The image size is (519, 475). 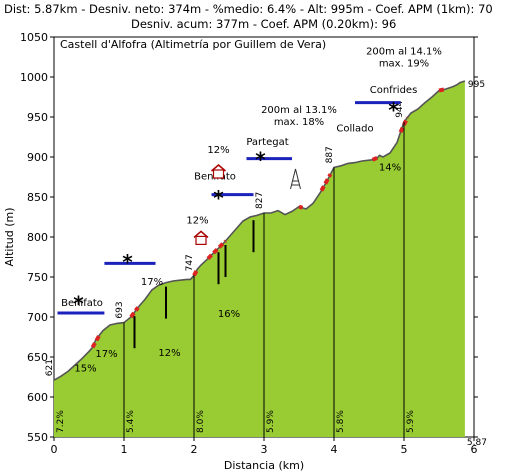 What do you see at coordinates (37, 117) in the screenshot?
I see `y-tick-label: 950` at bounding box center [37, 117].